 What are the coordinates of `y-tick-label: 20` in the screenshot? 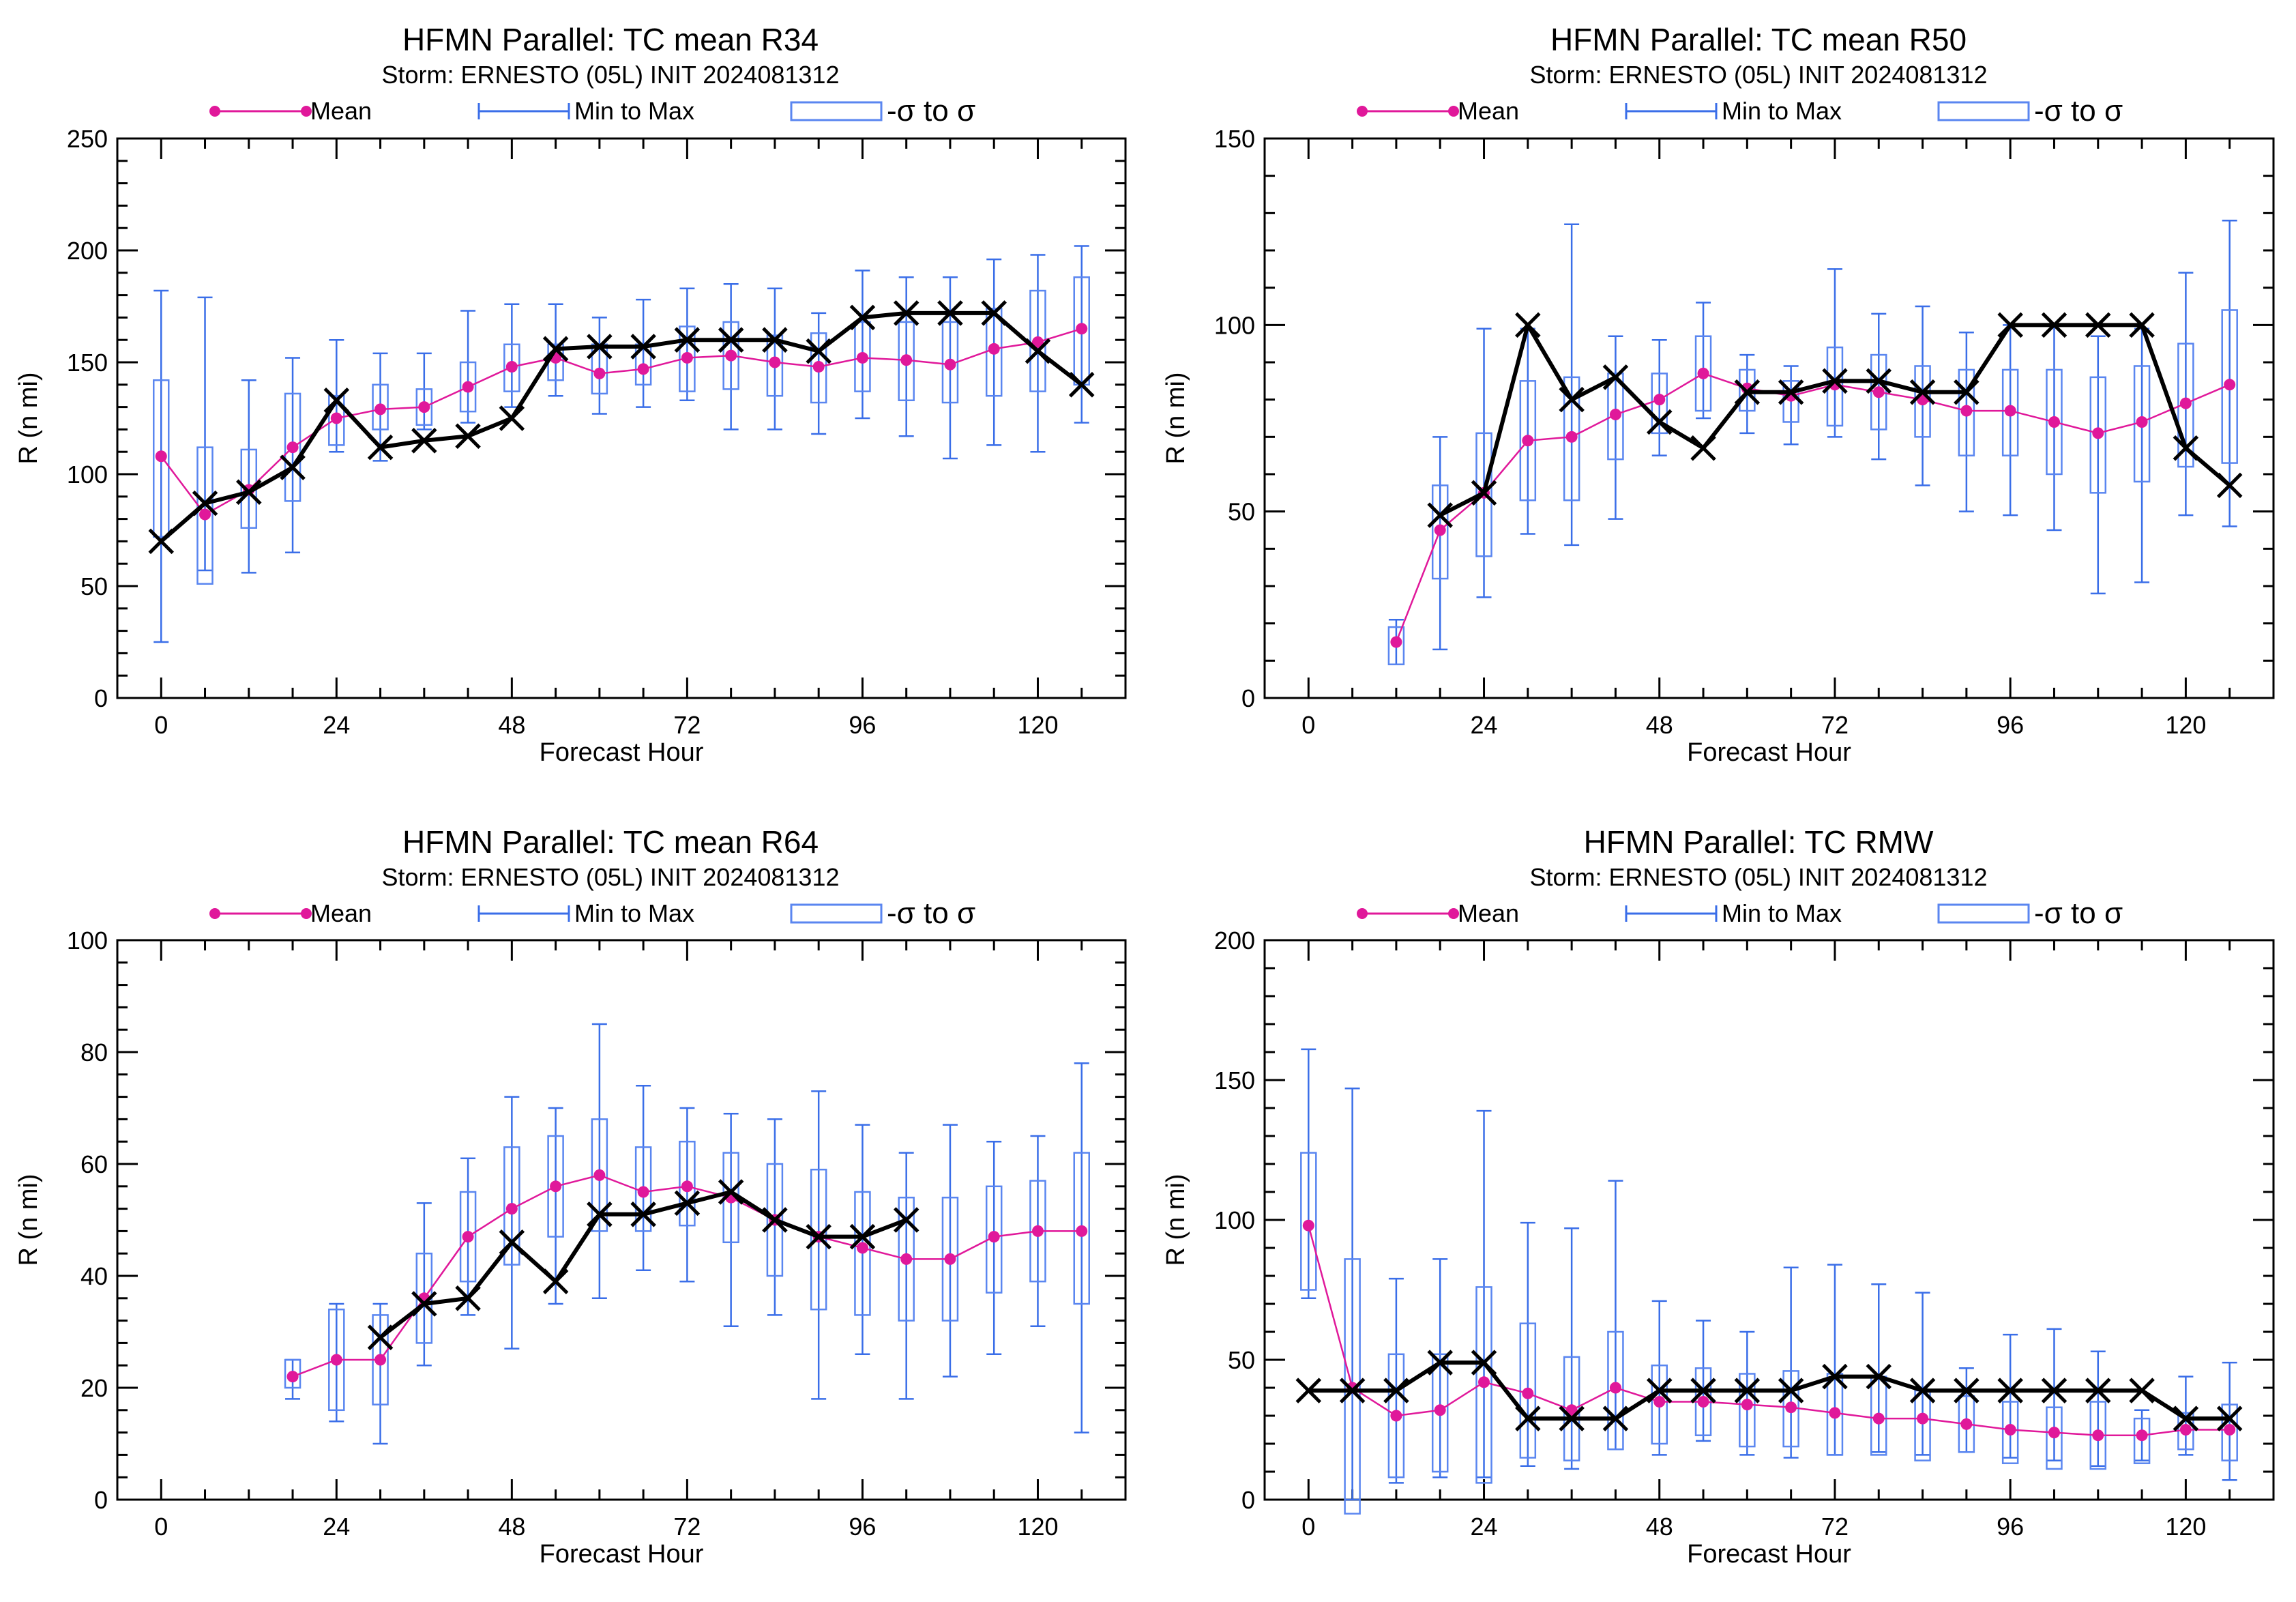 It's located at (94, 1388).